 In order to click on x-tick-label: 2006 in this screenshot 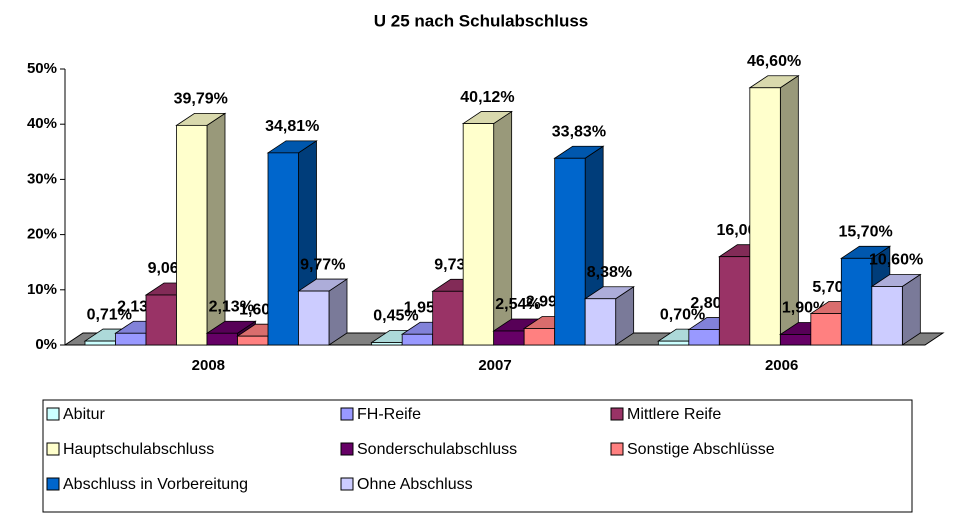, I will do `click(781, 365)`.